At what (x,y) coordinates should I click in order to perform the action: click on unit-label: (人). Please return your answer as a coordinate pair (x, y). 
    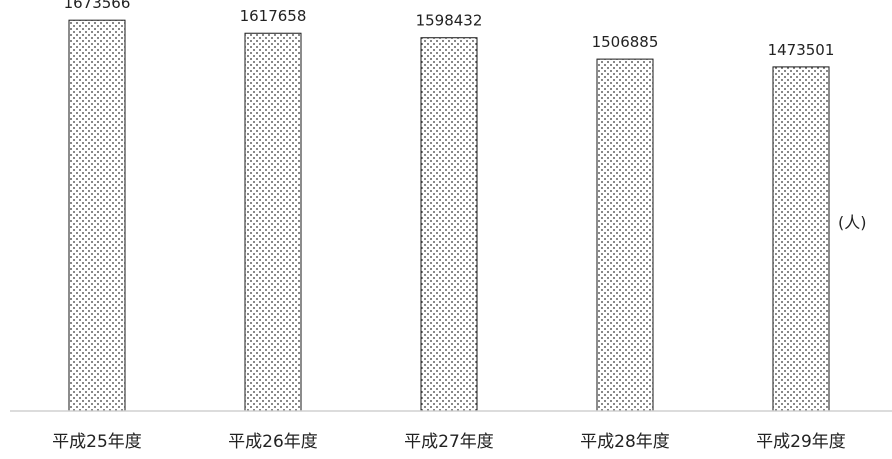
    Looking at the image, I should click on (852, 222).